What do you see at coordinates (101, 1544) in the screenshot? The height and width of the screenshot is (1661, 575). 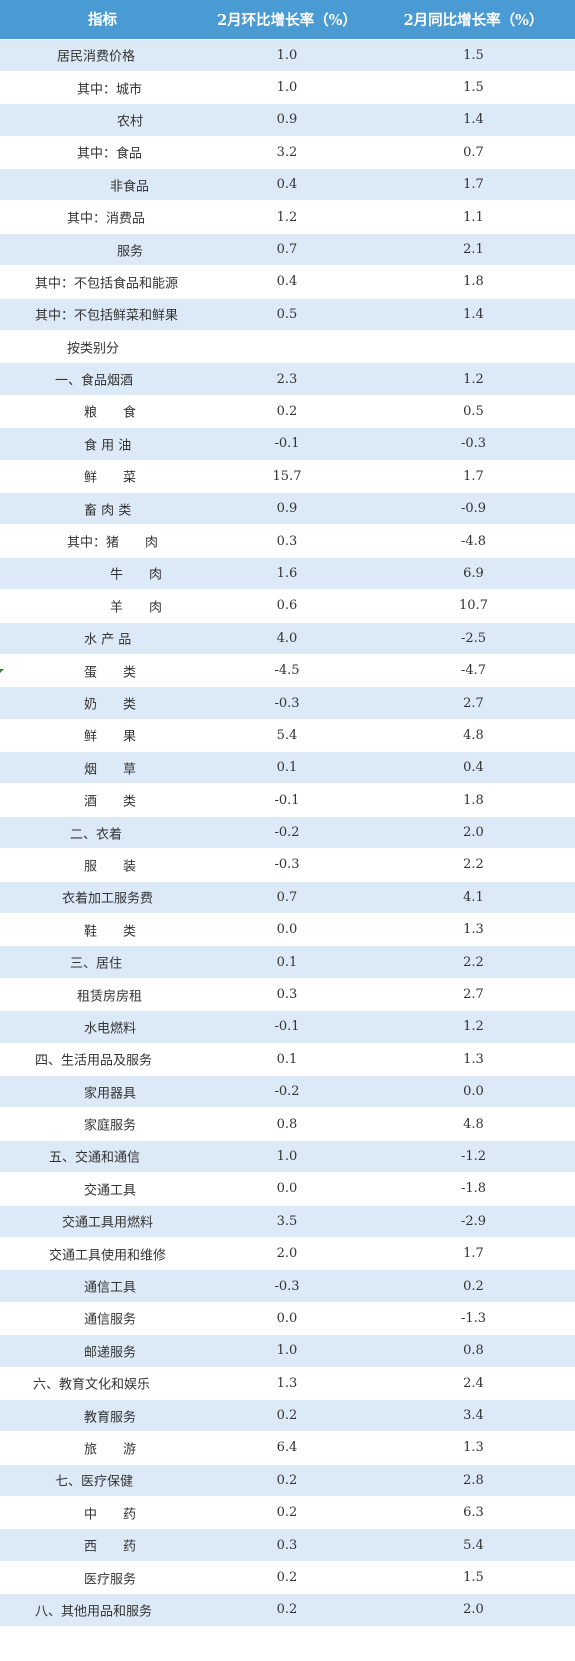 I see `row-indicator: 西 药` at bounding box center [101, 1544].